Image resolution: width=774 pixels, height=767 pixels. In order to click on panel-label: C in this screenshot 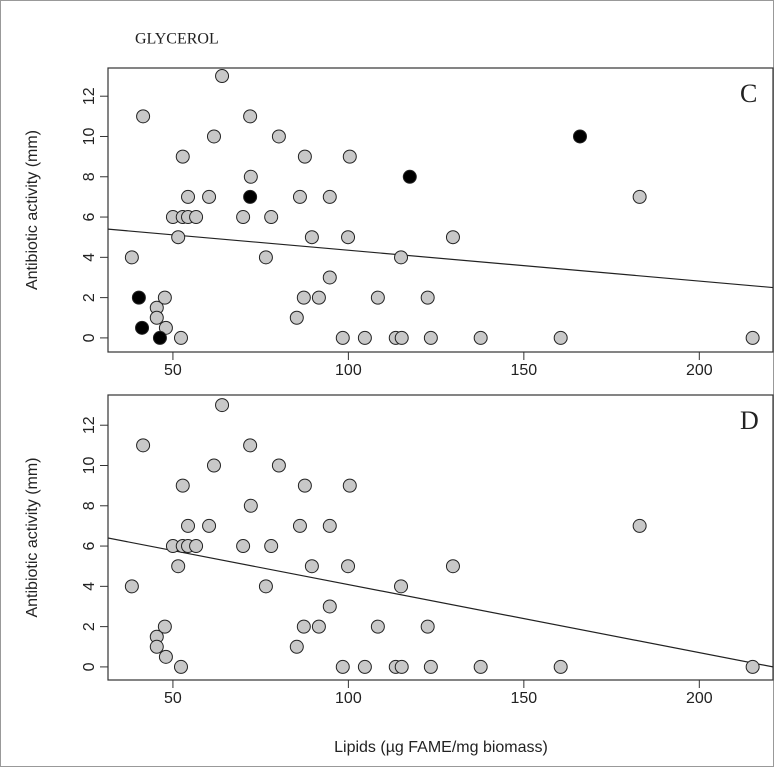, I will do `click(748, 93)`.